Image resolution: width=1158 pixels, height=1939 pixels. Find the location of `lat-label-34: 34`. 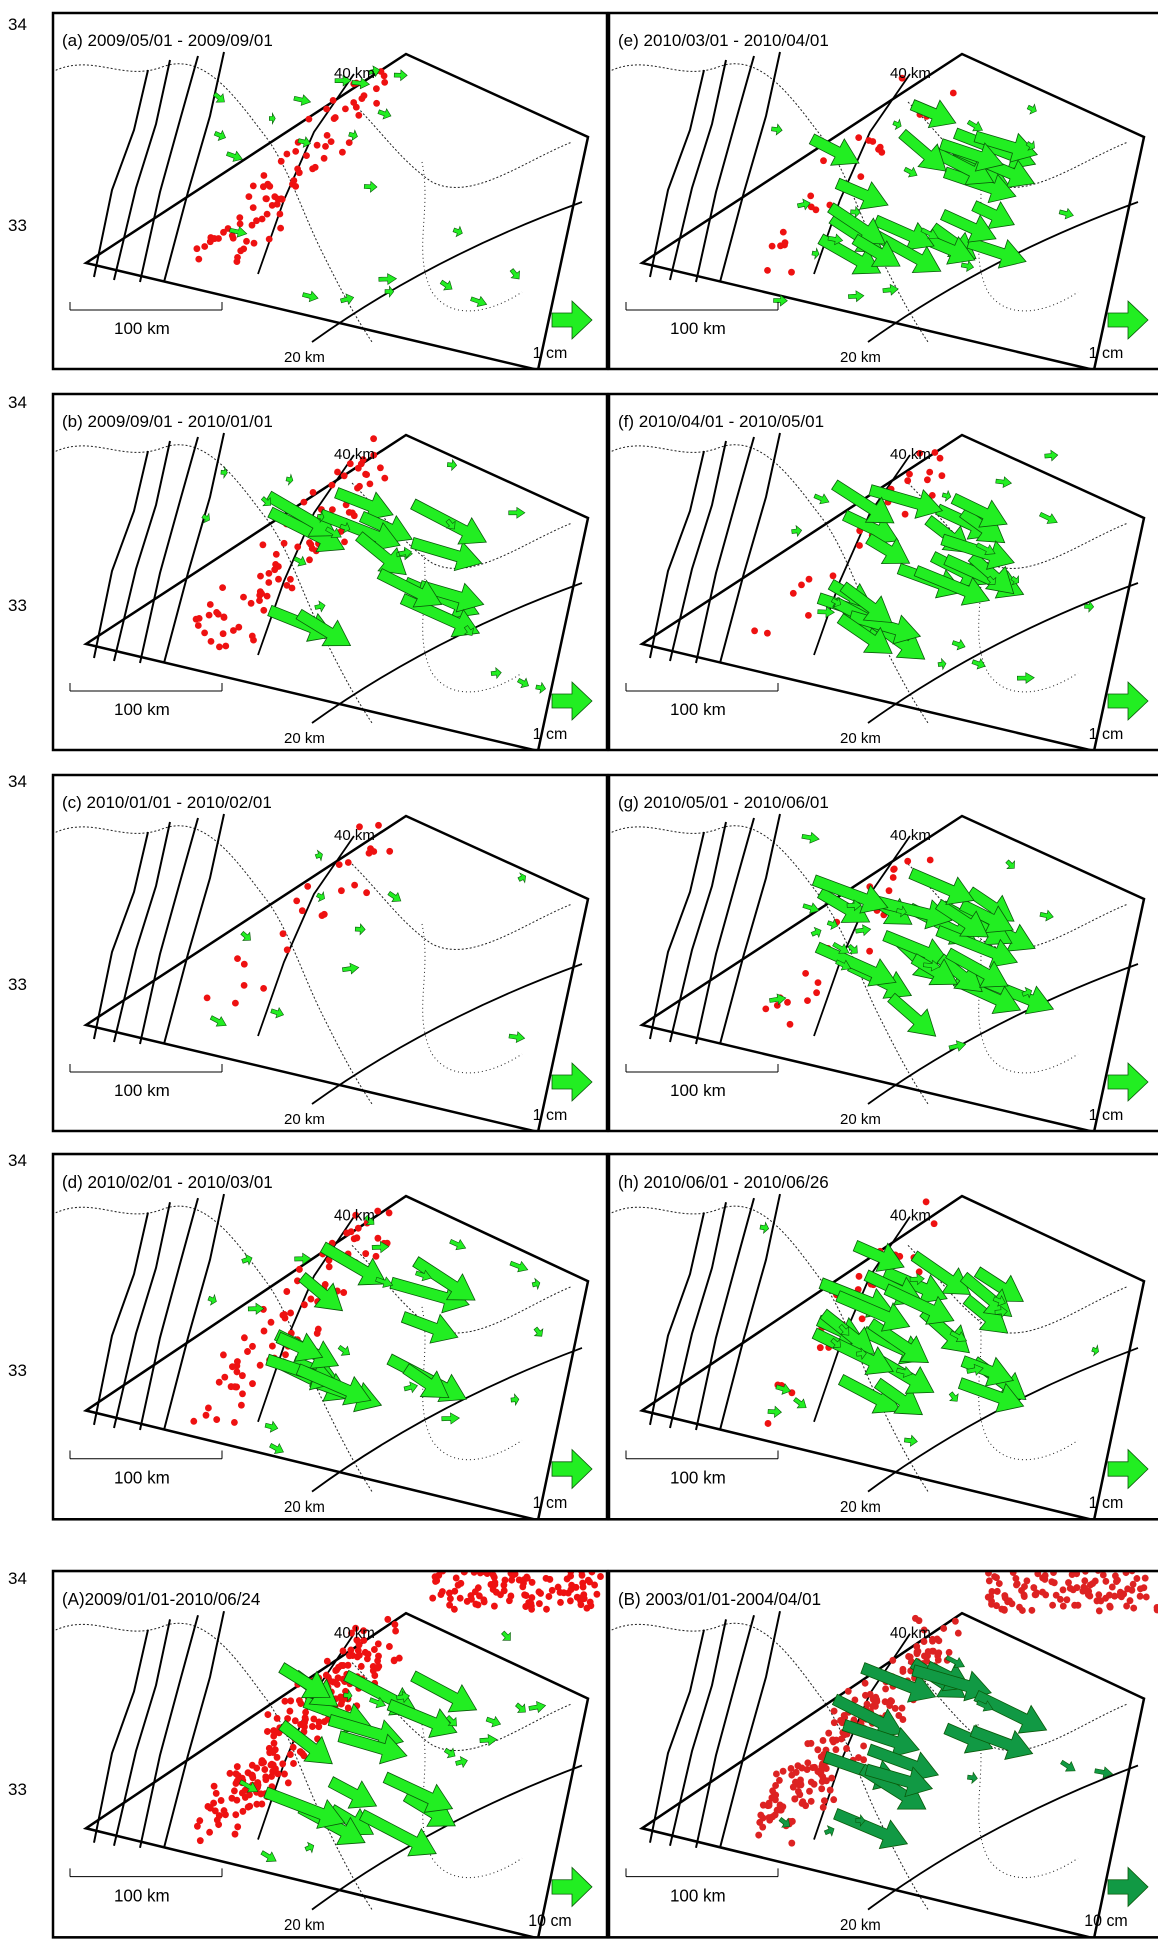

lat-label-34: 34 is located at coordinates (17, 781).